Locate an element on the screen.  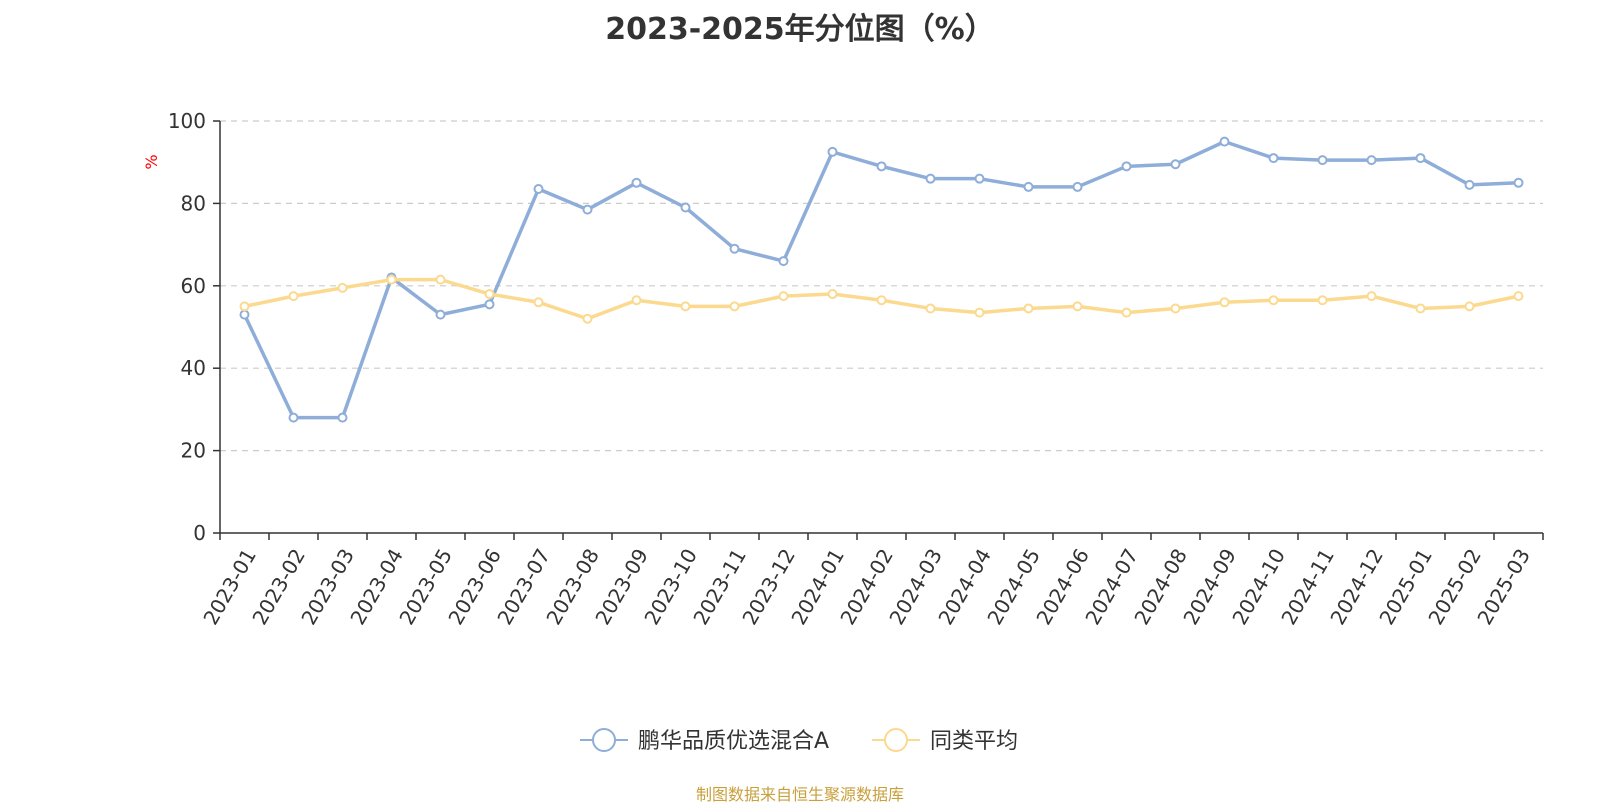
y-tick-label: 100 is located at coordinates (187, 121).